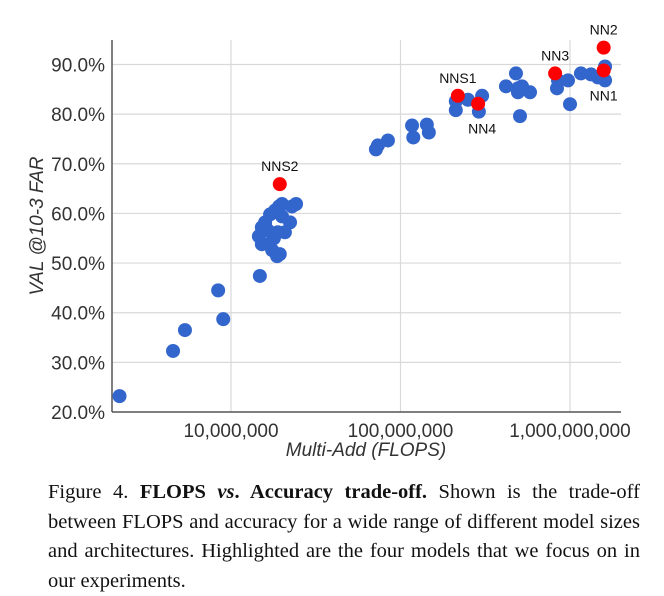 This screenshot has width=664, height=596. What do you see at coordinates (78, 363) in the screenshot?
I see `y-tick-label: 30.0%` at bounding box center [78, 363].